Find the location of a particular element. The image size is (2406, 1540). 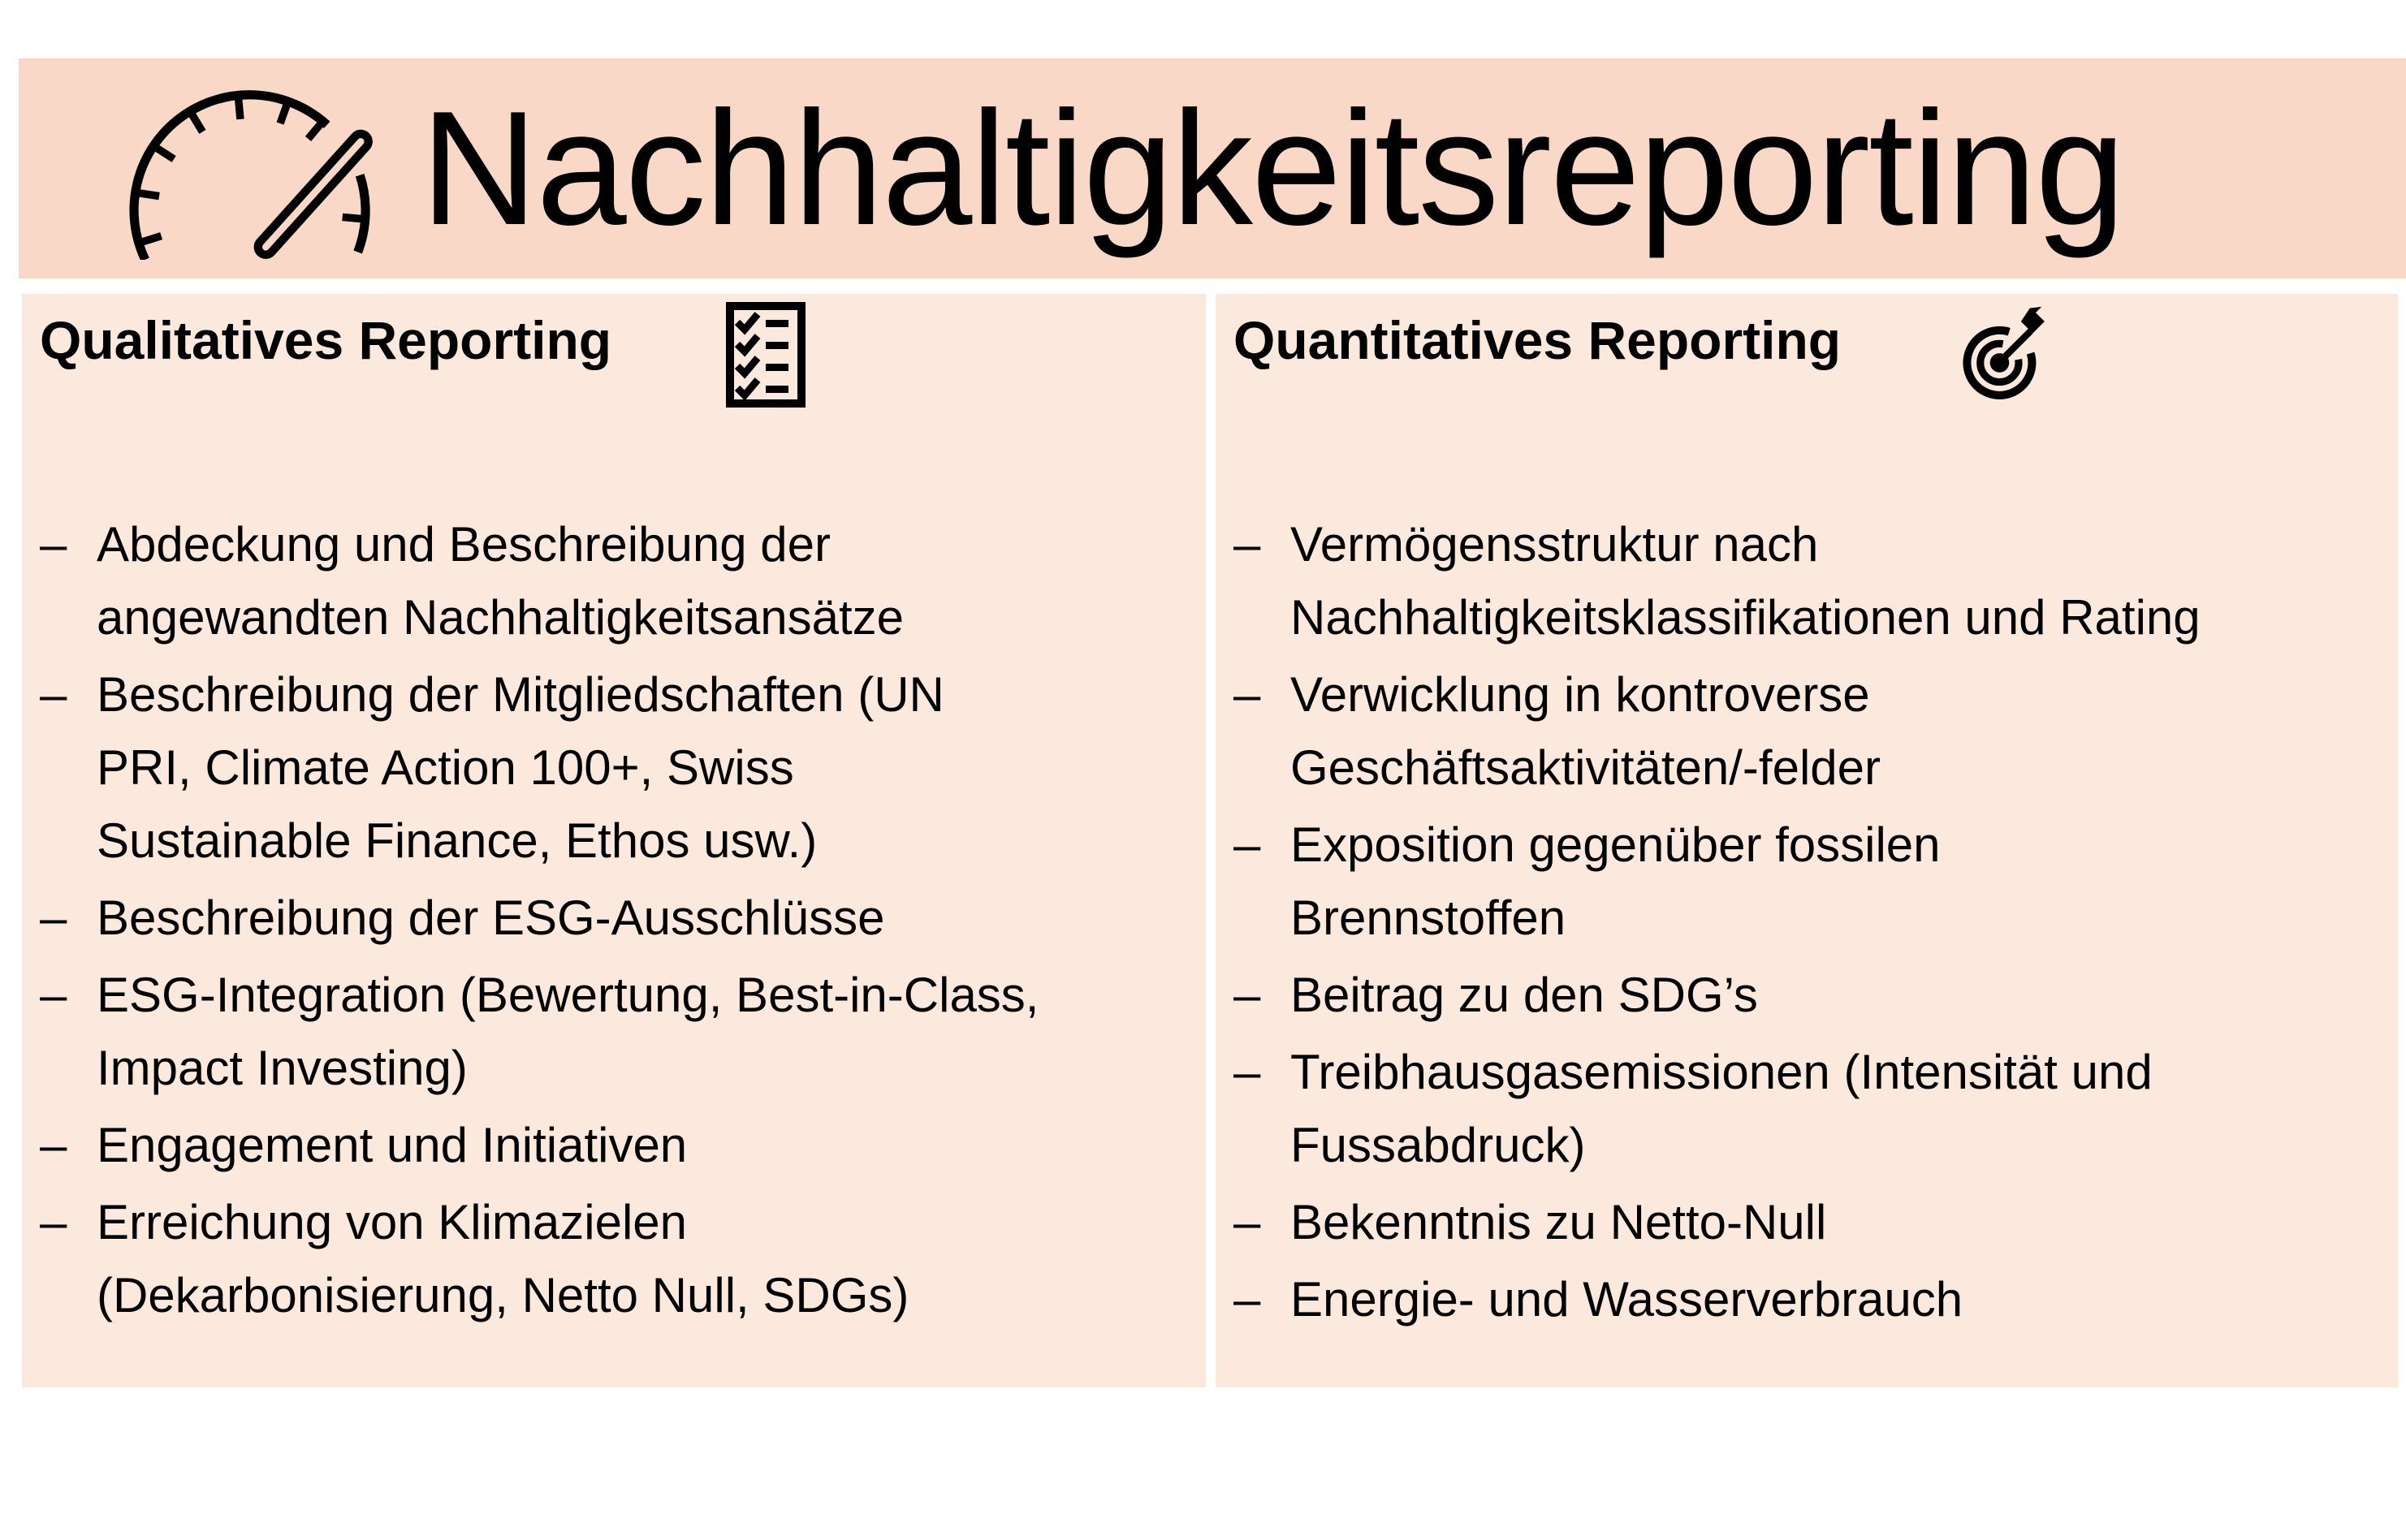

qualitative-heading: Qualitatives Reporting is located at coordinates (326, 340).